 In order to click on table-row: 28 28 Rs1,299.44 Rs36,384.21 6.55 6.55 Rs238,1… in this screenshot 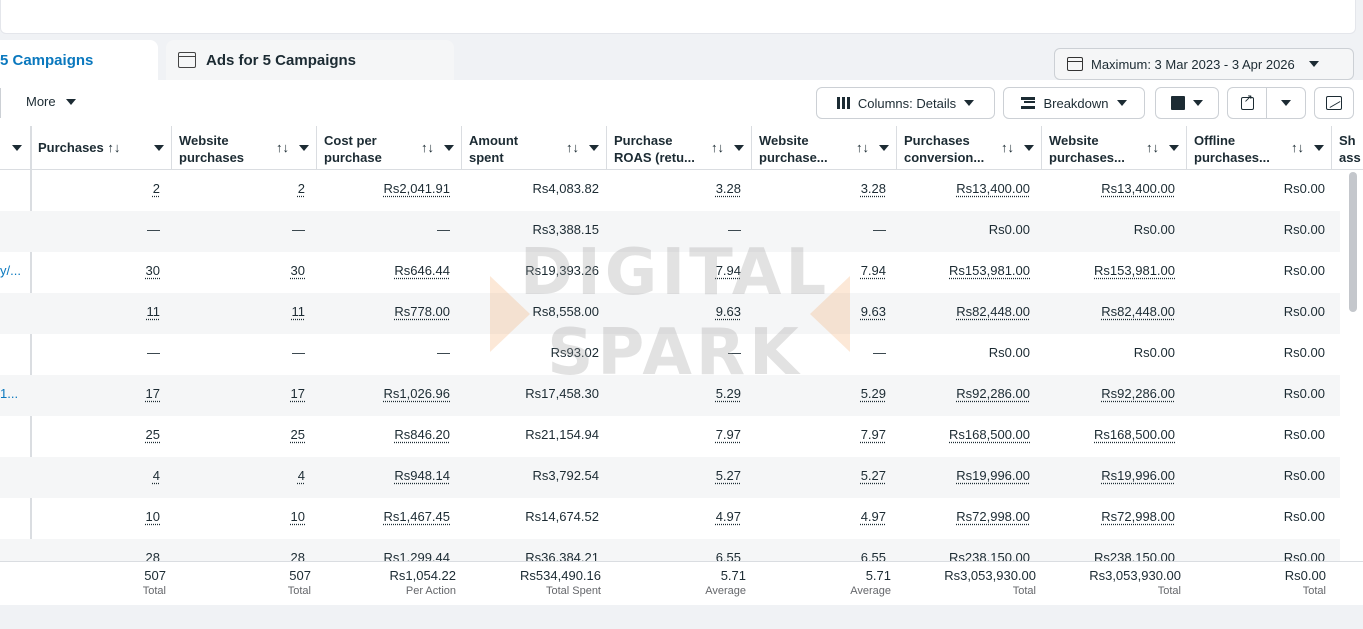, I will do `click(670, 550)`.